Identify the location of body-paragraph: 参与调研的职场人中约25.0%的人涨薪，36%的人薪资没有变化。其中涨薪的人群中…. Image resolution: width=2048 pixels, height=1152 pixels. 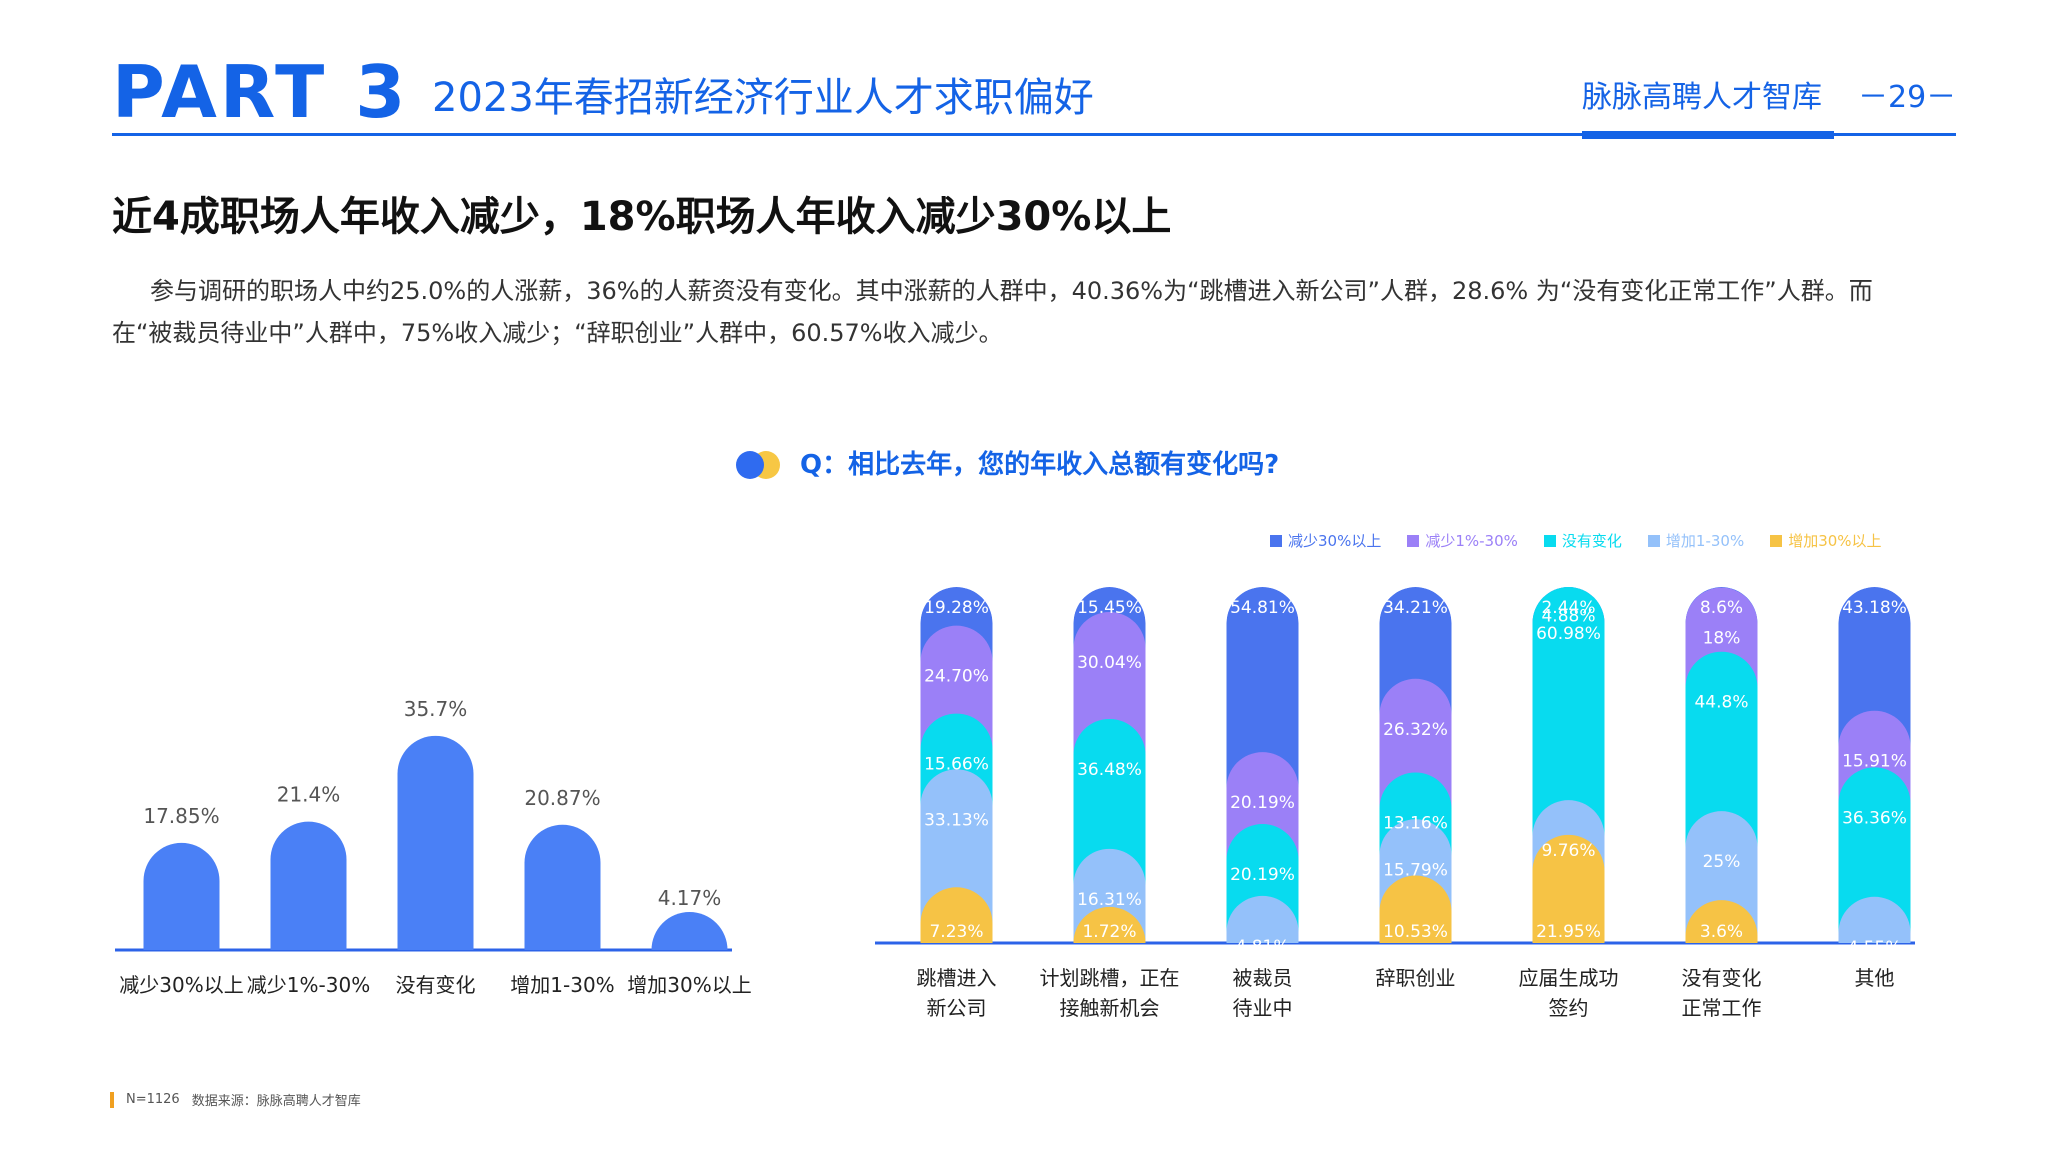
(992, 312).